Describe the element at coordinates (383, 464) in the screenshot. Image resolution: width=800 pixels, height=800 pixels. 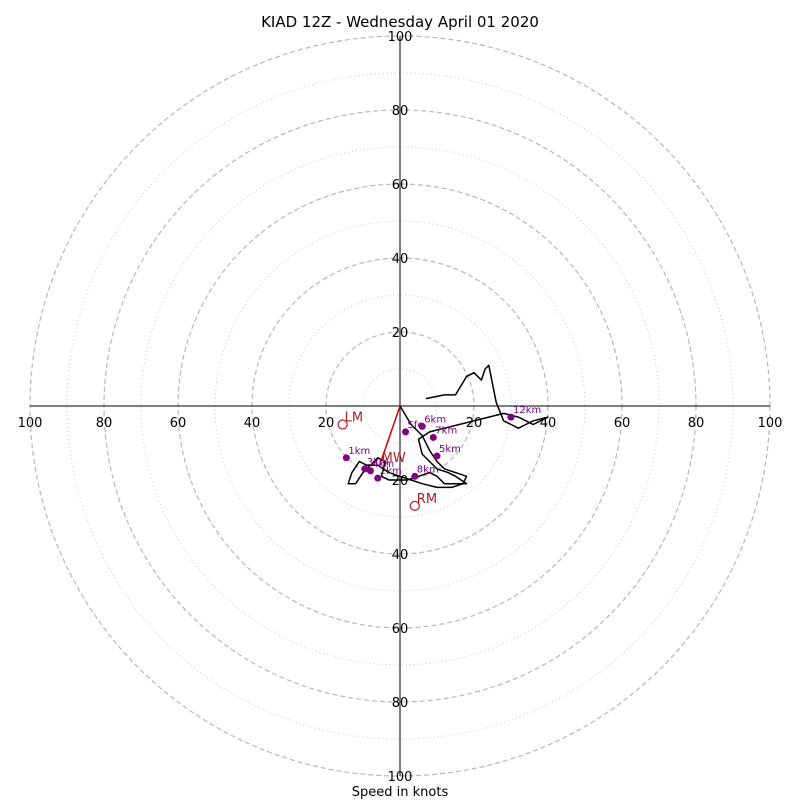
I see `height-marker-label: 4km` at that location.